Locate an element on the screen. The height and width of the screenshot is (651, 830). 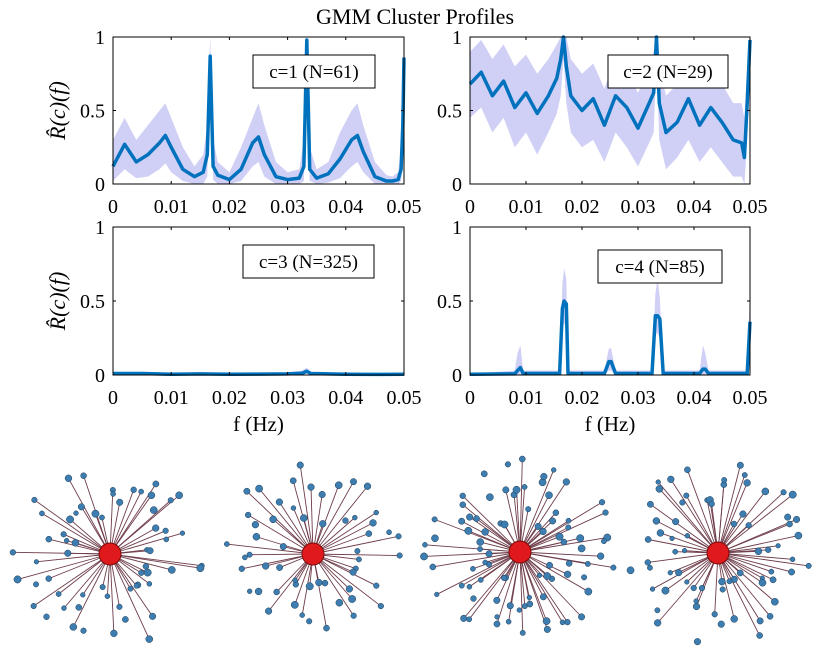
mean-profile-line is located at coordinates (259, 373).